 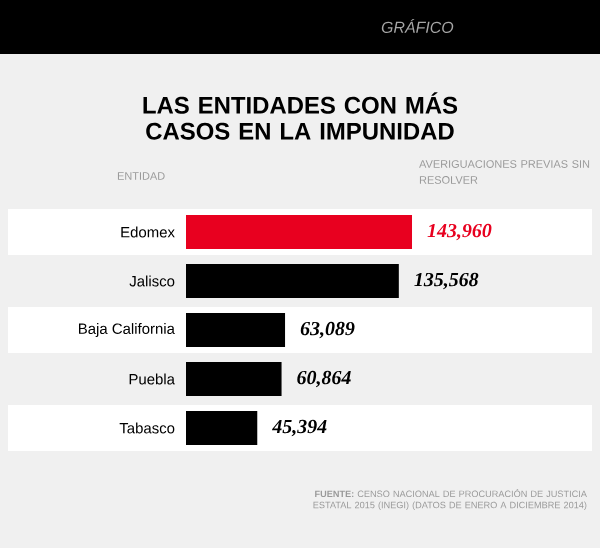 I want to click on chart-title: LAS ENTIDADES CON MÁS CASOS EN LA IMPUNIDAD, so click(x=300, y=116).